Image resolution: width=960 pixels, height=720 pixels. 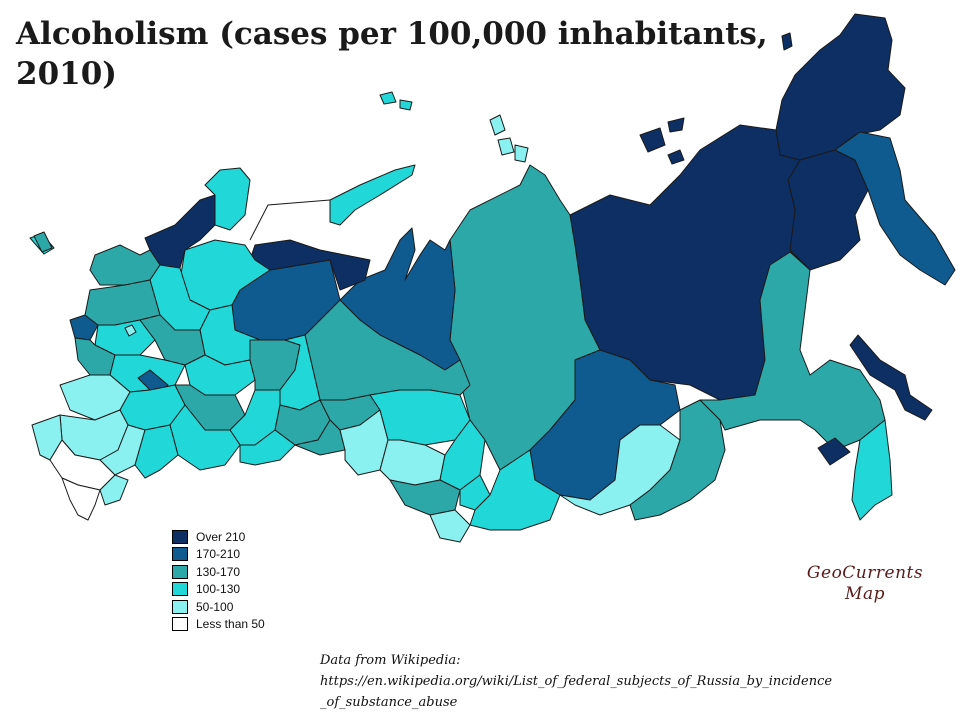 I want to click on legend-label: Less than 50, so click(x=230, y=624).